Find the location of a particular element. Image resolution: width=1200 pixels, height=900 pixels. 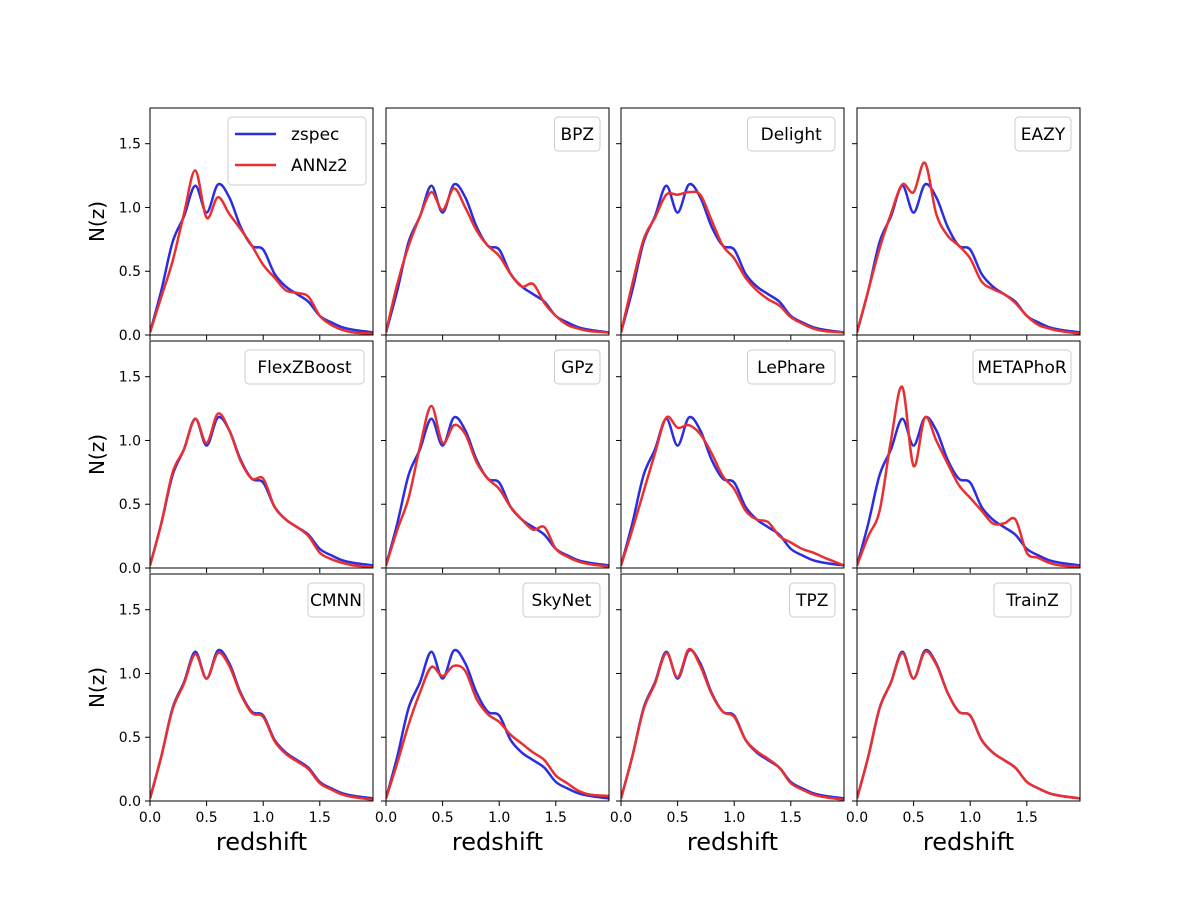

method-line-gpz is located at coordinates (497, 486).